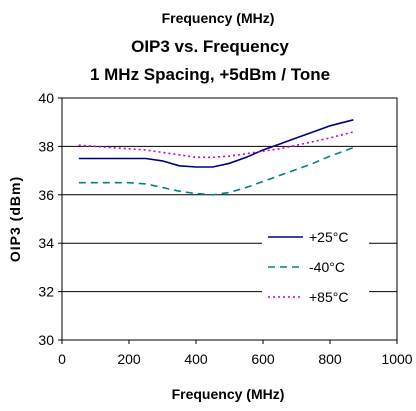 This screenshot has height=411, width=416. Describe the element at coordinates (228, 394) in the screenshot. I see `x-axis-title: Frequency (MHz)` at that location.